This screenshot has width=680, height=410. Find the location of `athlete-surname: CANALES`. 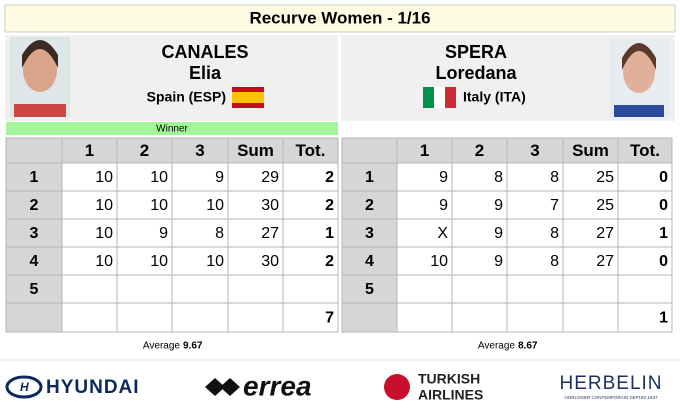

athlete-surname: CANALES is located at coordinates (204, 52).